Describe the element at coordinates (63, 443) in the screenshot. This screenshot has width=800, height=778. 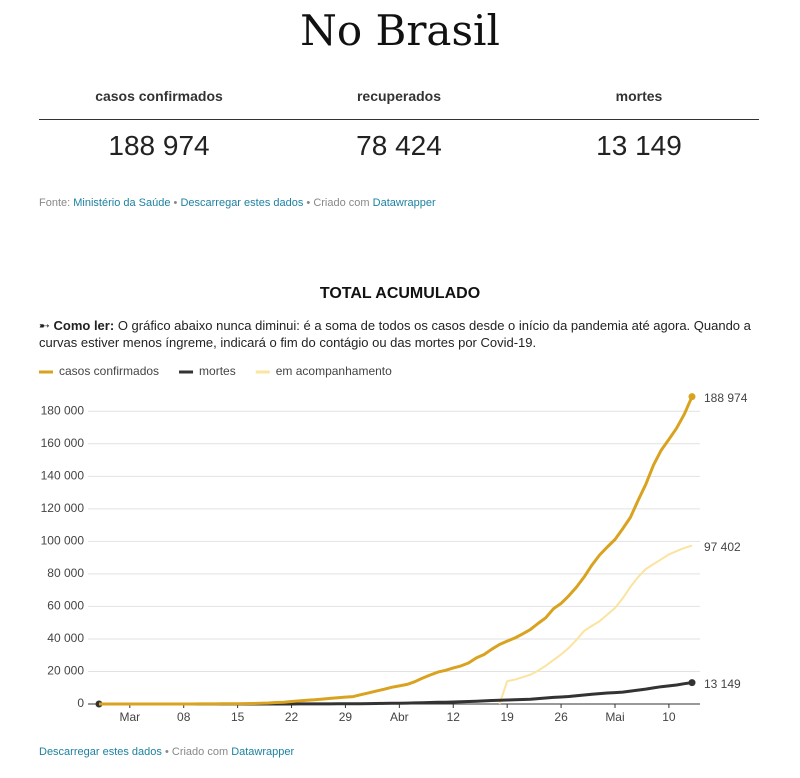
I see `y-tick-label: 160 000` at that location.